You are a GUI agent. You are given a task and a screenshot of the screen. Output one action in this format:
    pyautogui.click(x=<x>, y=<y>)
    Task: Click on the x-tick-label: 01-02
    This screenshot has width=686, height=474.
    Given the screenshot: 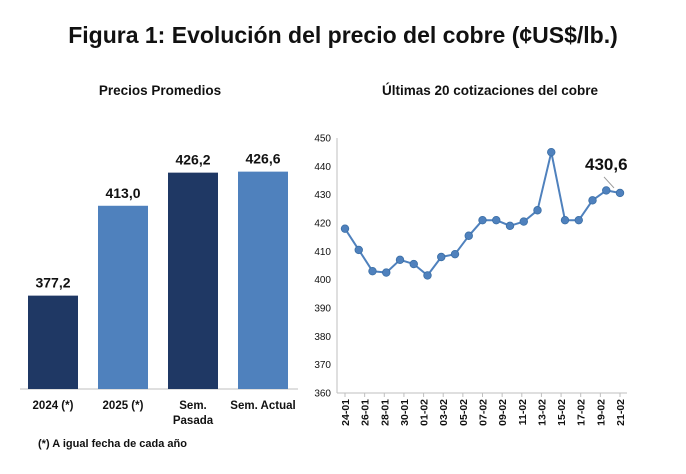 What is the action you would take?
    pyautogui.click(x=425, y=412)
    